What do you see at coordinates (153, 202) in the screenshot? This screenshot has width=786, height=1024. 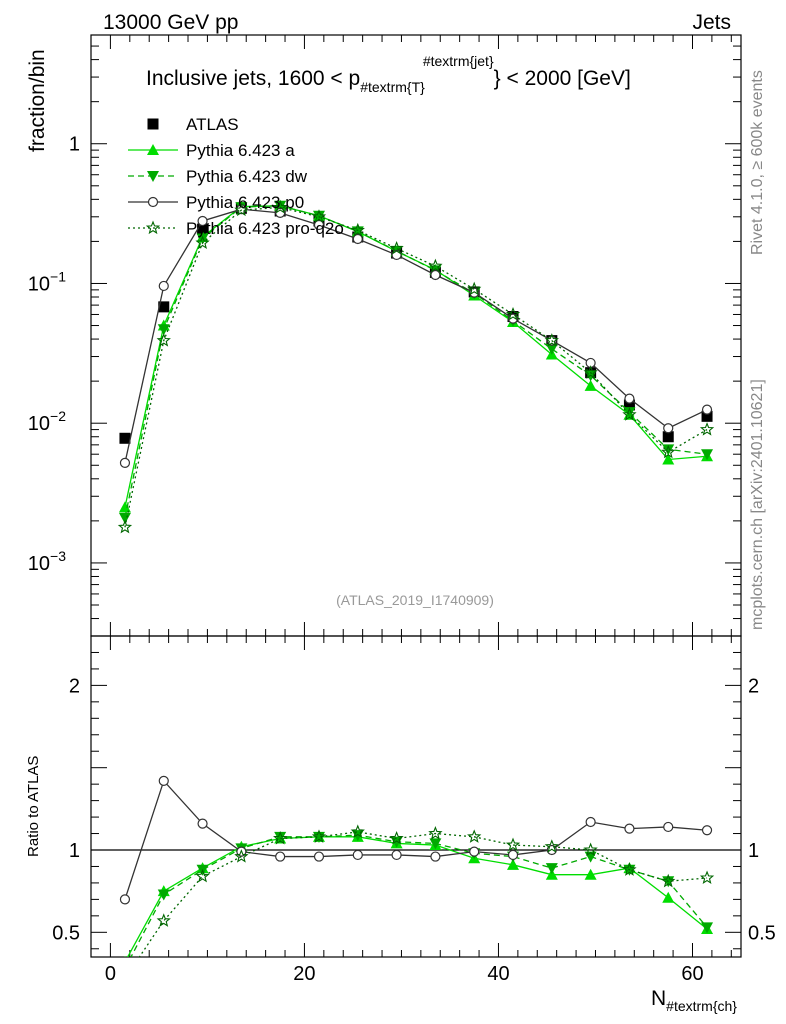 I see `legend-marker-p0` at bounding box center [153, 202].